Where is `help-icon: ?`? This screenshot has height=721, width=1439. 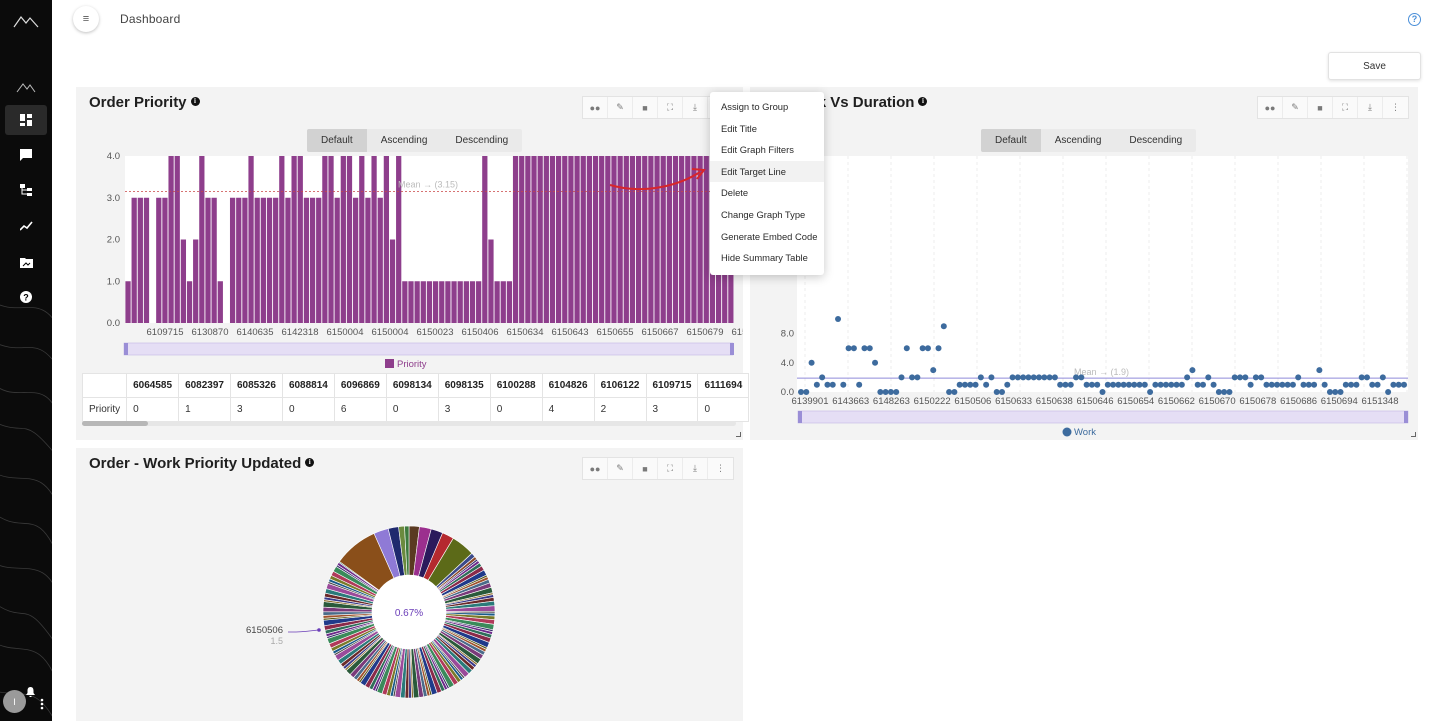
help-icon: ? is located at coordinates (26, 297).